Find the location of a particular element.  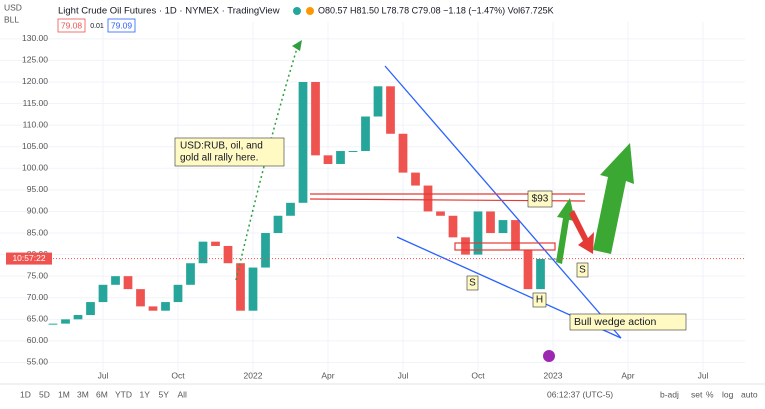

ask: 79.09 is located at coordinates (122, 25).